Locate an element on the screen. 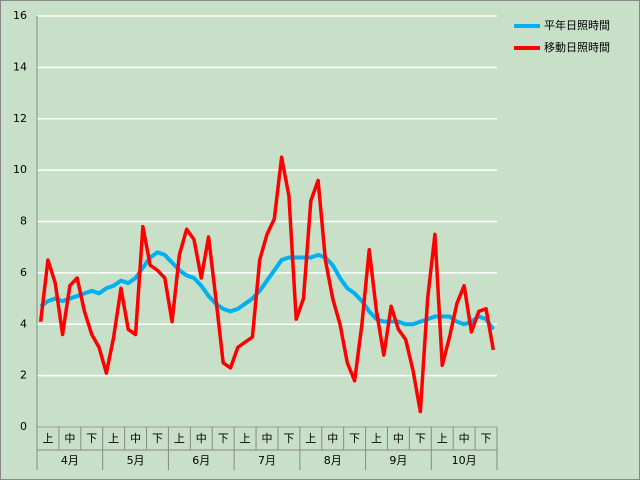 The height and width of the screenshot is (480, 640). legend-label: 移動日照時間 is located at coordinates (577, 47).